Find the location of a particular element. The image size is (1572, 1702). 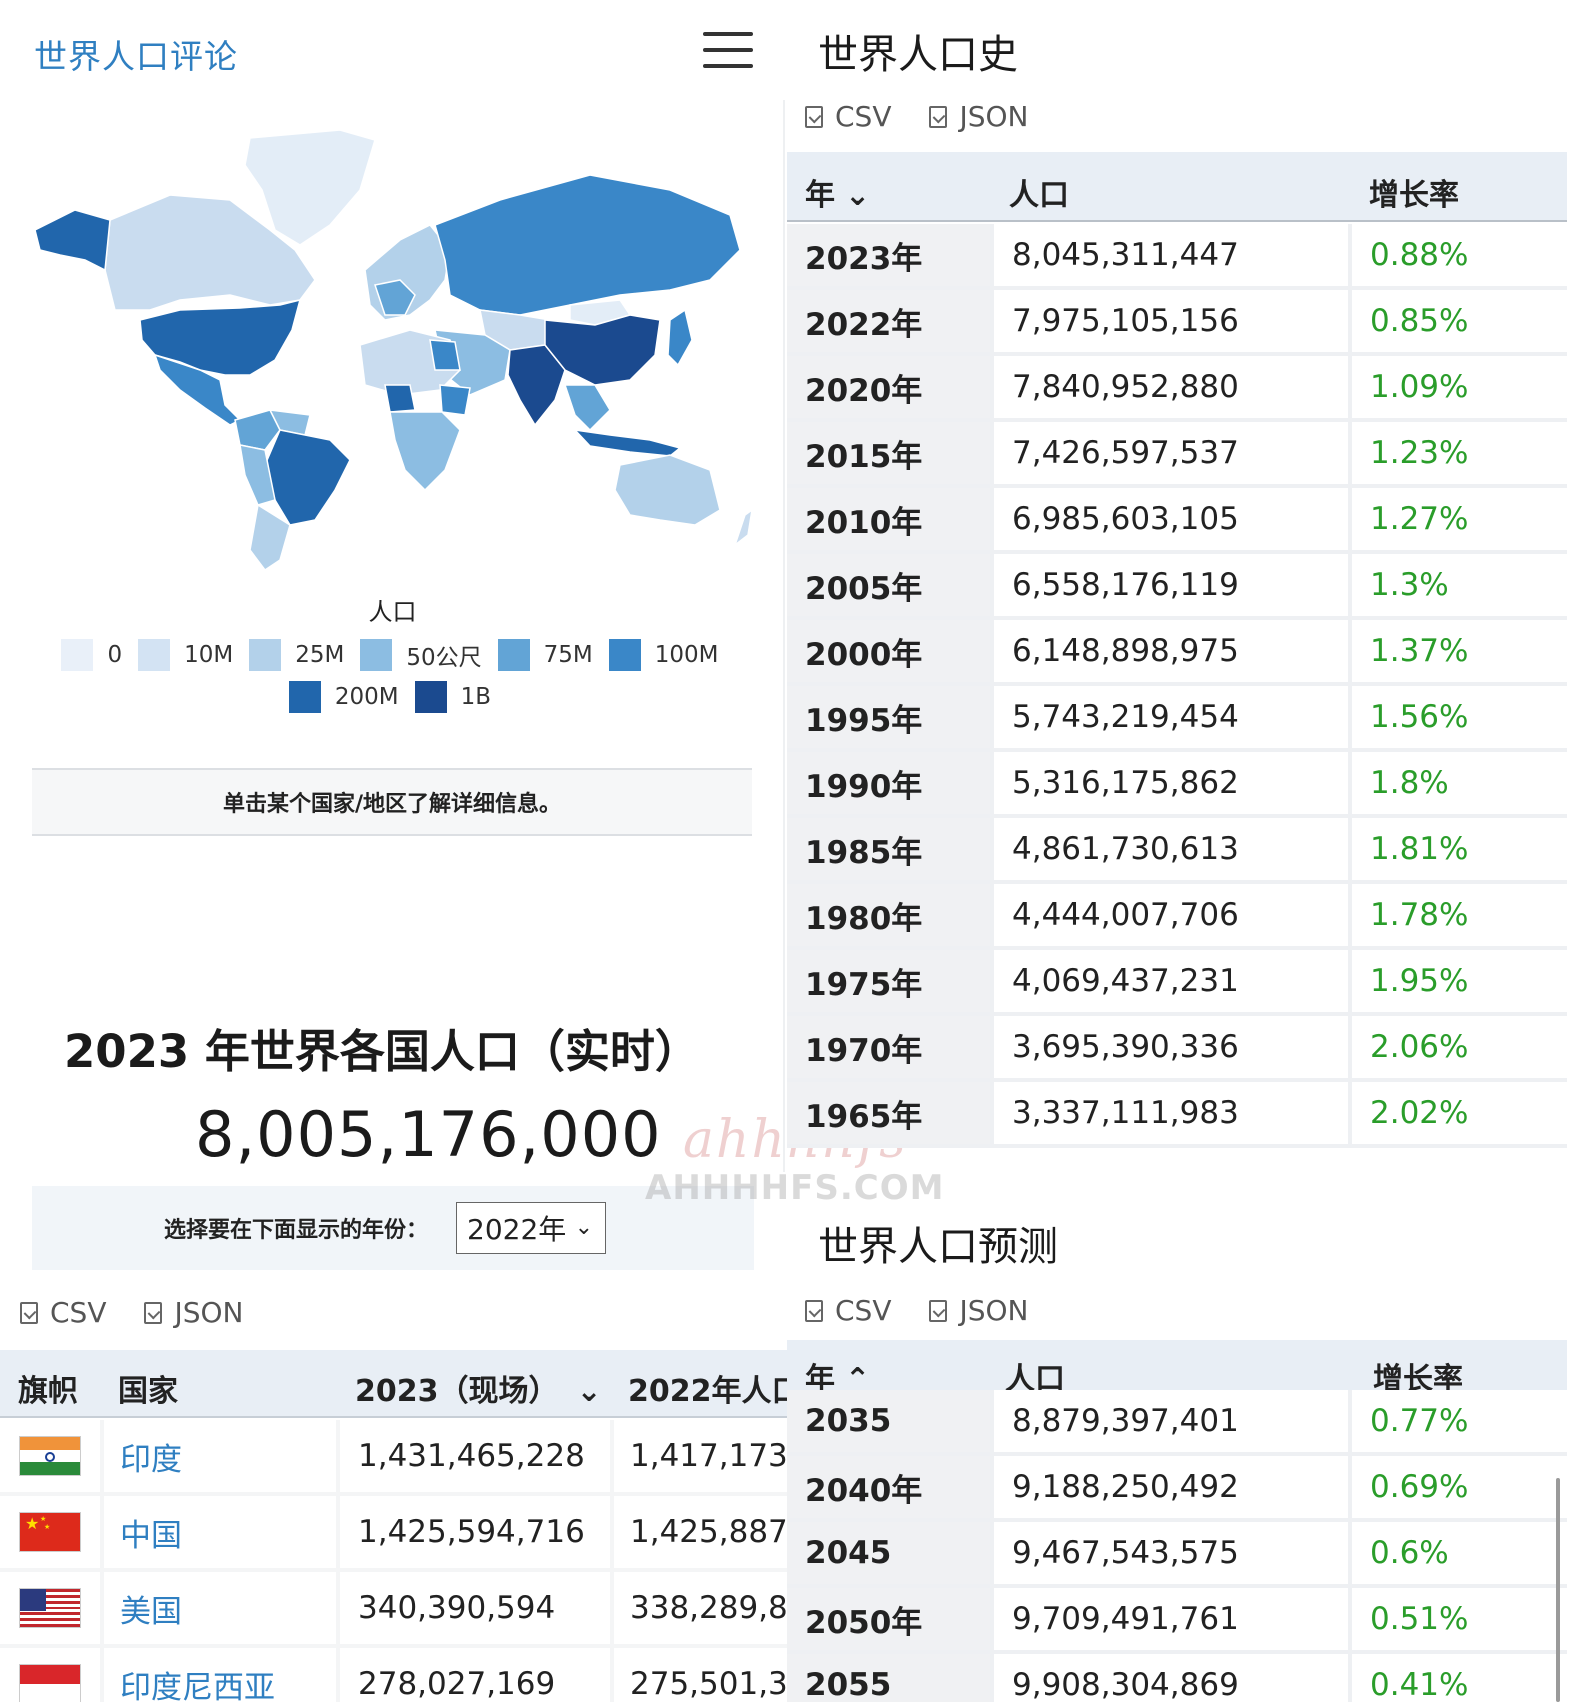

legend-label: 25M is located at coordinates (320, 655).